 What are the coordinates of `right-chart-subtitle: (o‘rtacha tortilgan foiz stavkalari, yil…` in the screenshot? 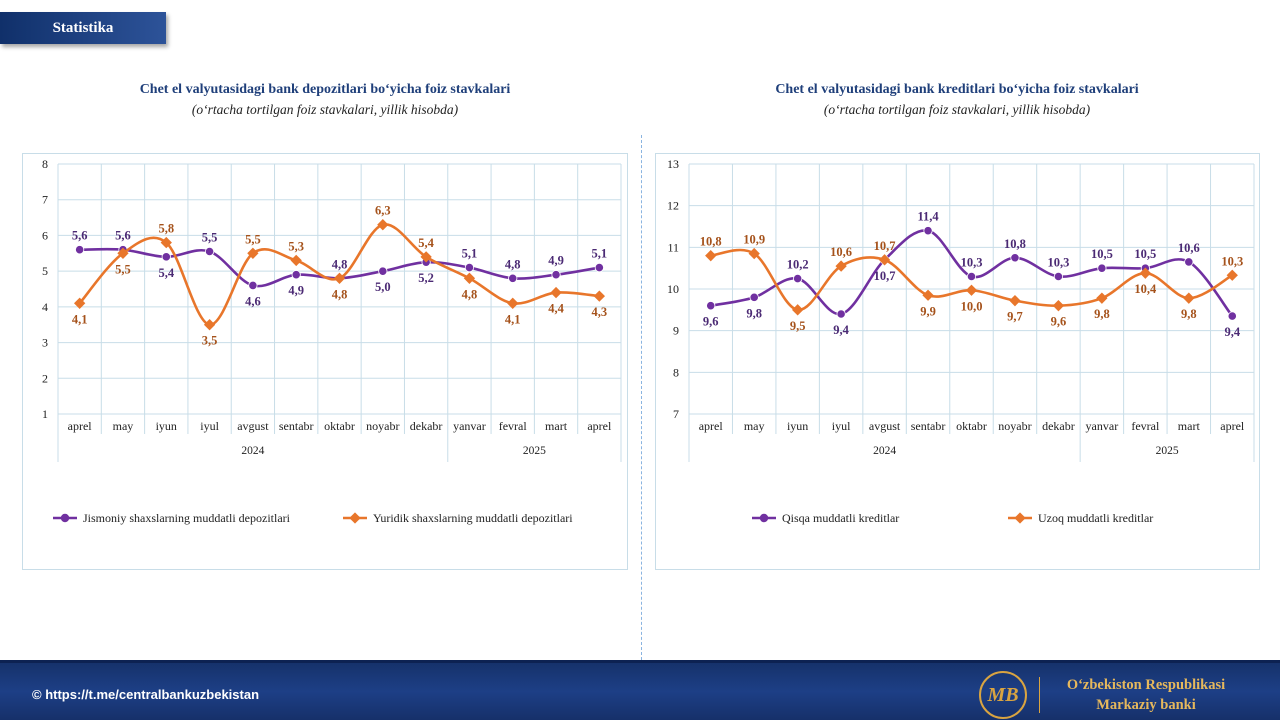 It's located at (957, 109).